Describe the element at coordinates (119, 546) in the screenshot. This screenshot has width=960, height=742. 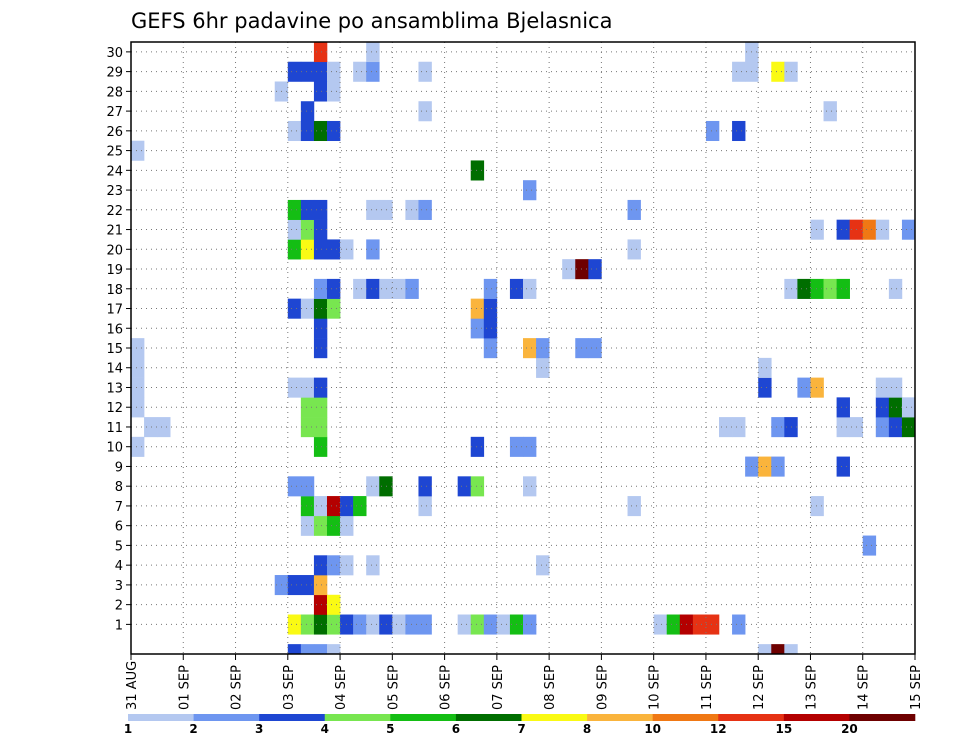
I see `y-tick-label: 5` at that location.